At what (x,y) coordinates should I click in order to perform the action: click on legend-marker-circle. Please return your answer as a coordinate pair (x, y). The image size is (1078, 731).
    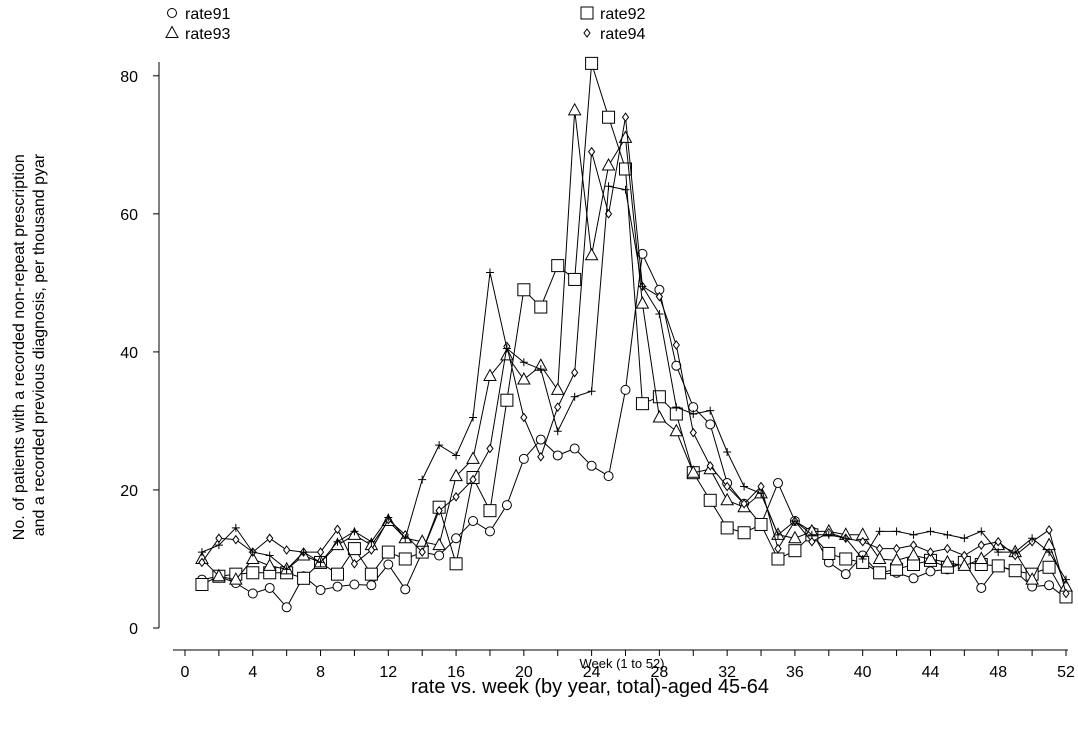
    Looking at the image, I should click on (172, 13).